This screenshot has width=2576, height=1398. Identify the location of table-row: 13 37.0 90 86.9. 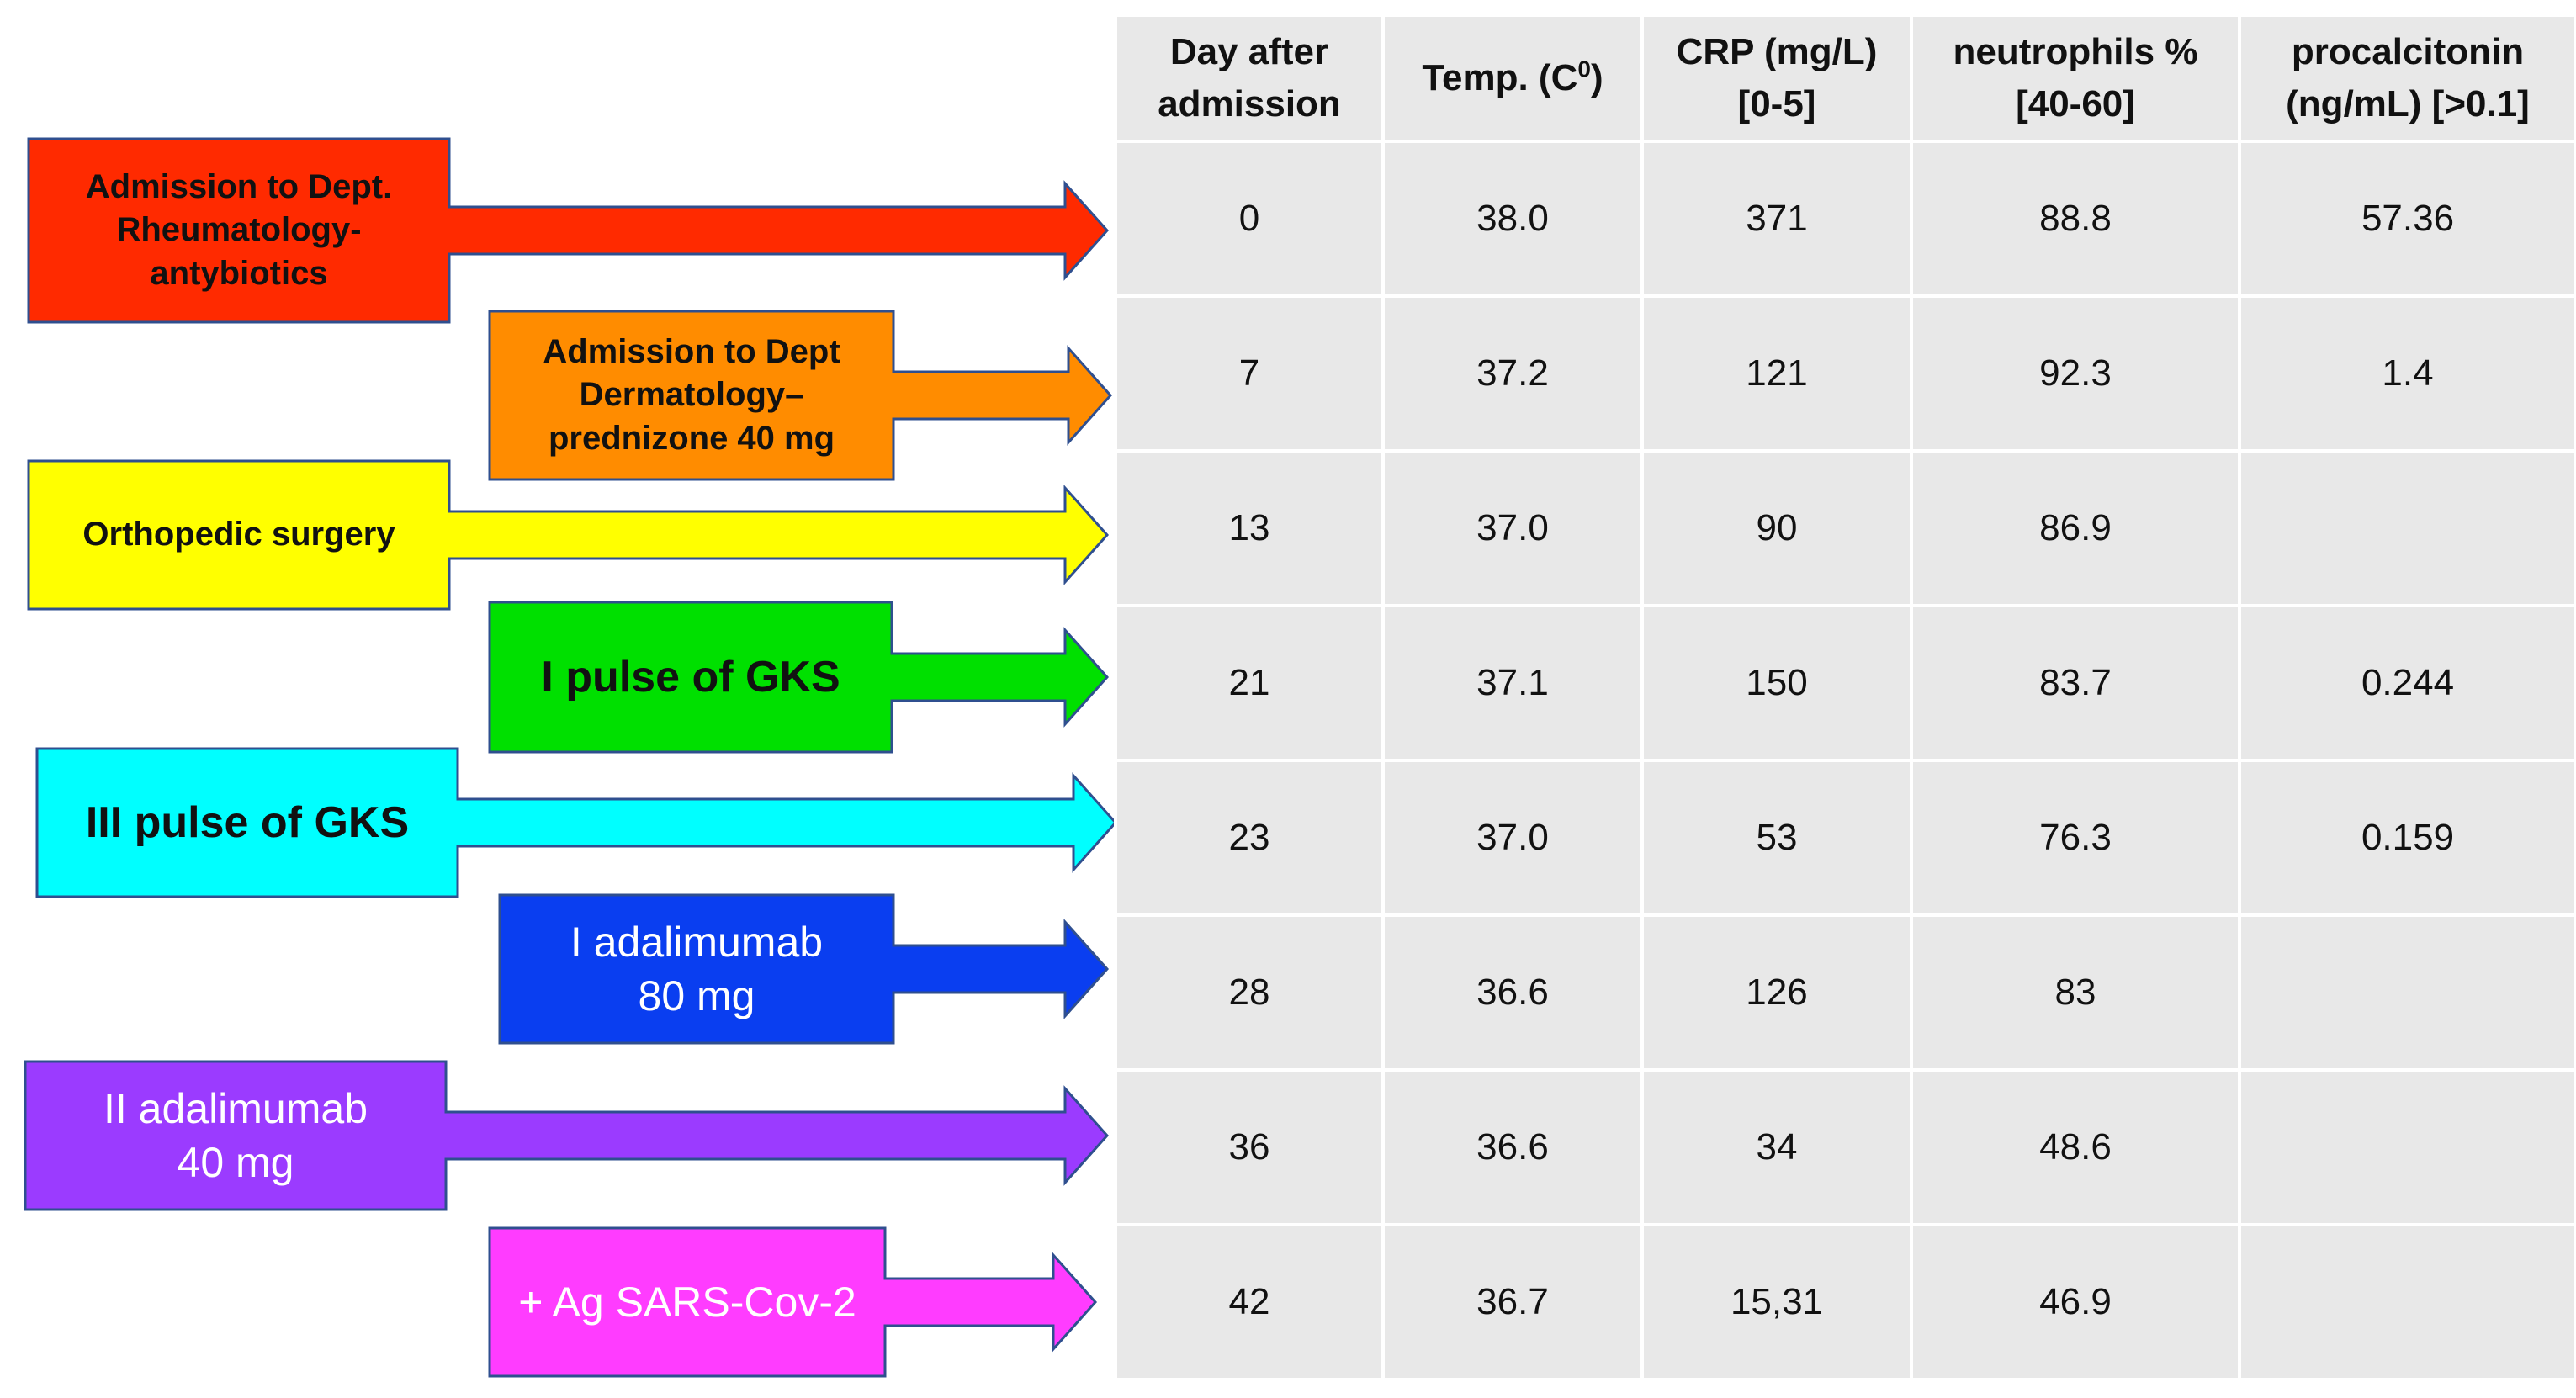
(1845, 528).